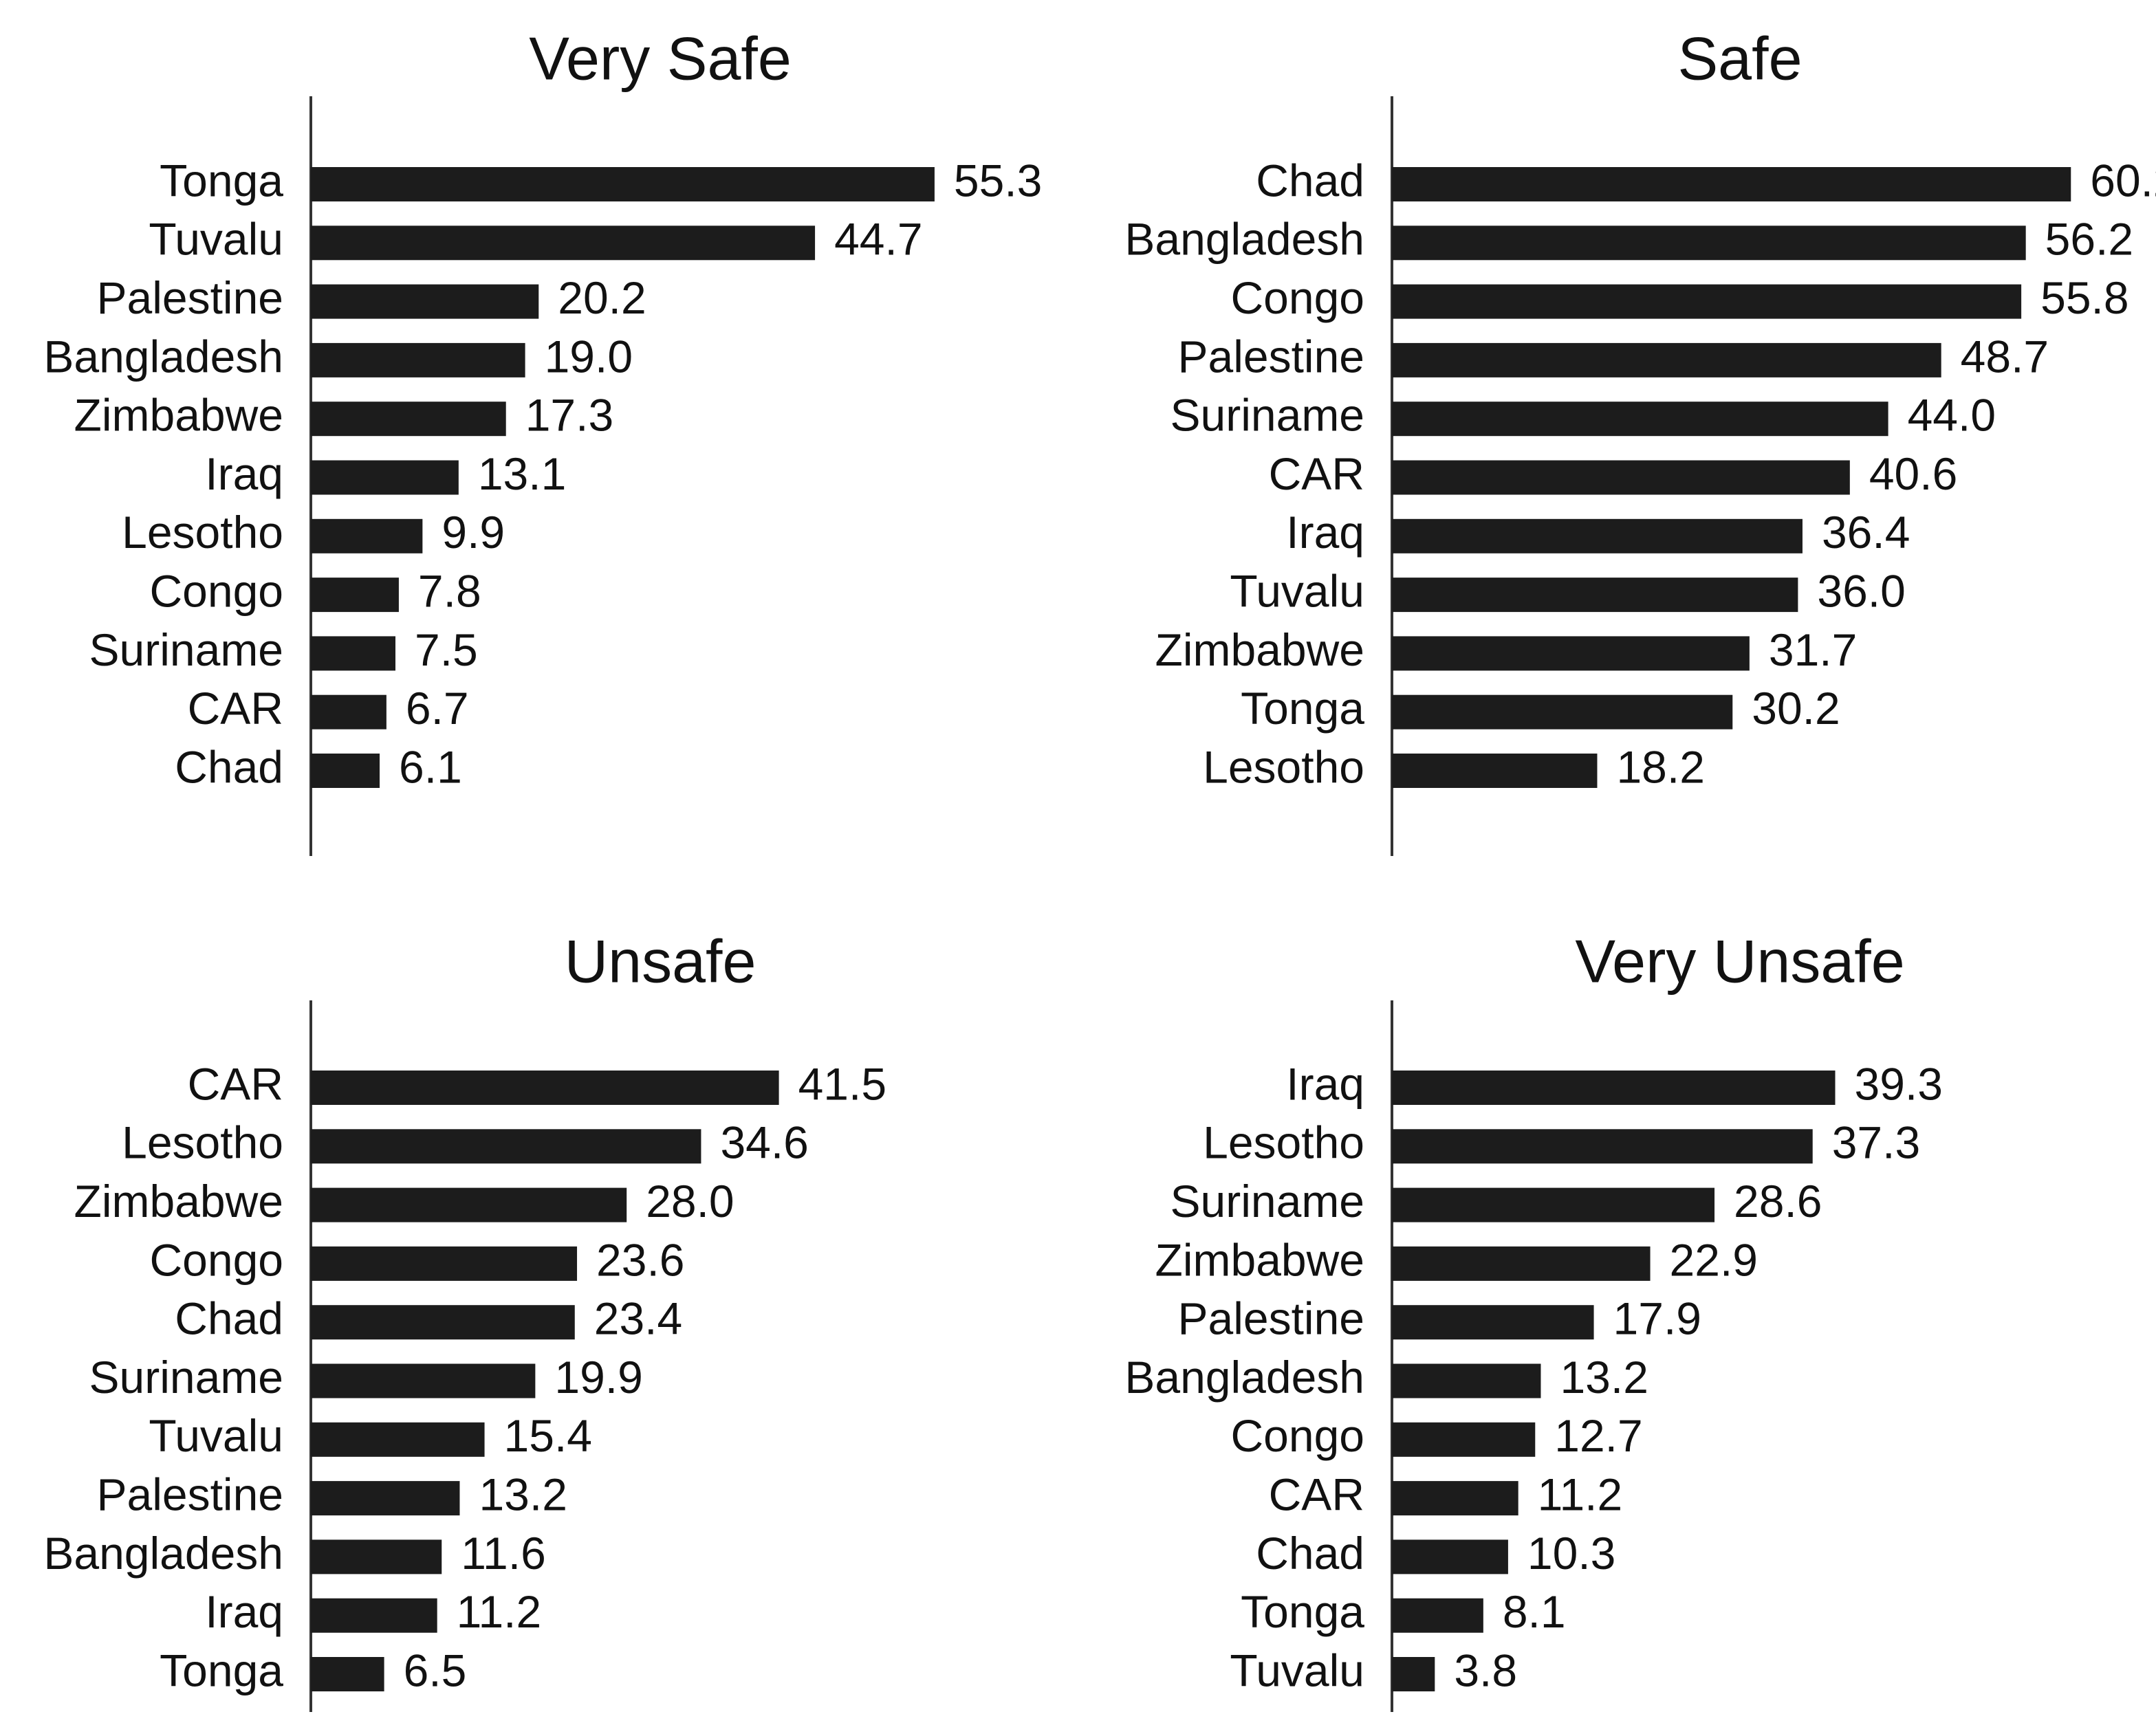  What do you see at coordinates (1414, 1674) in the screenshot?
I see `bar-very-unsafe-tuvalu` at bounding box center [1414, 1674].